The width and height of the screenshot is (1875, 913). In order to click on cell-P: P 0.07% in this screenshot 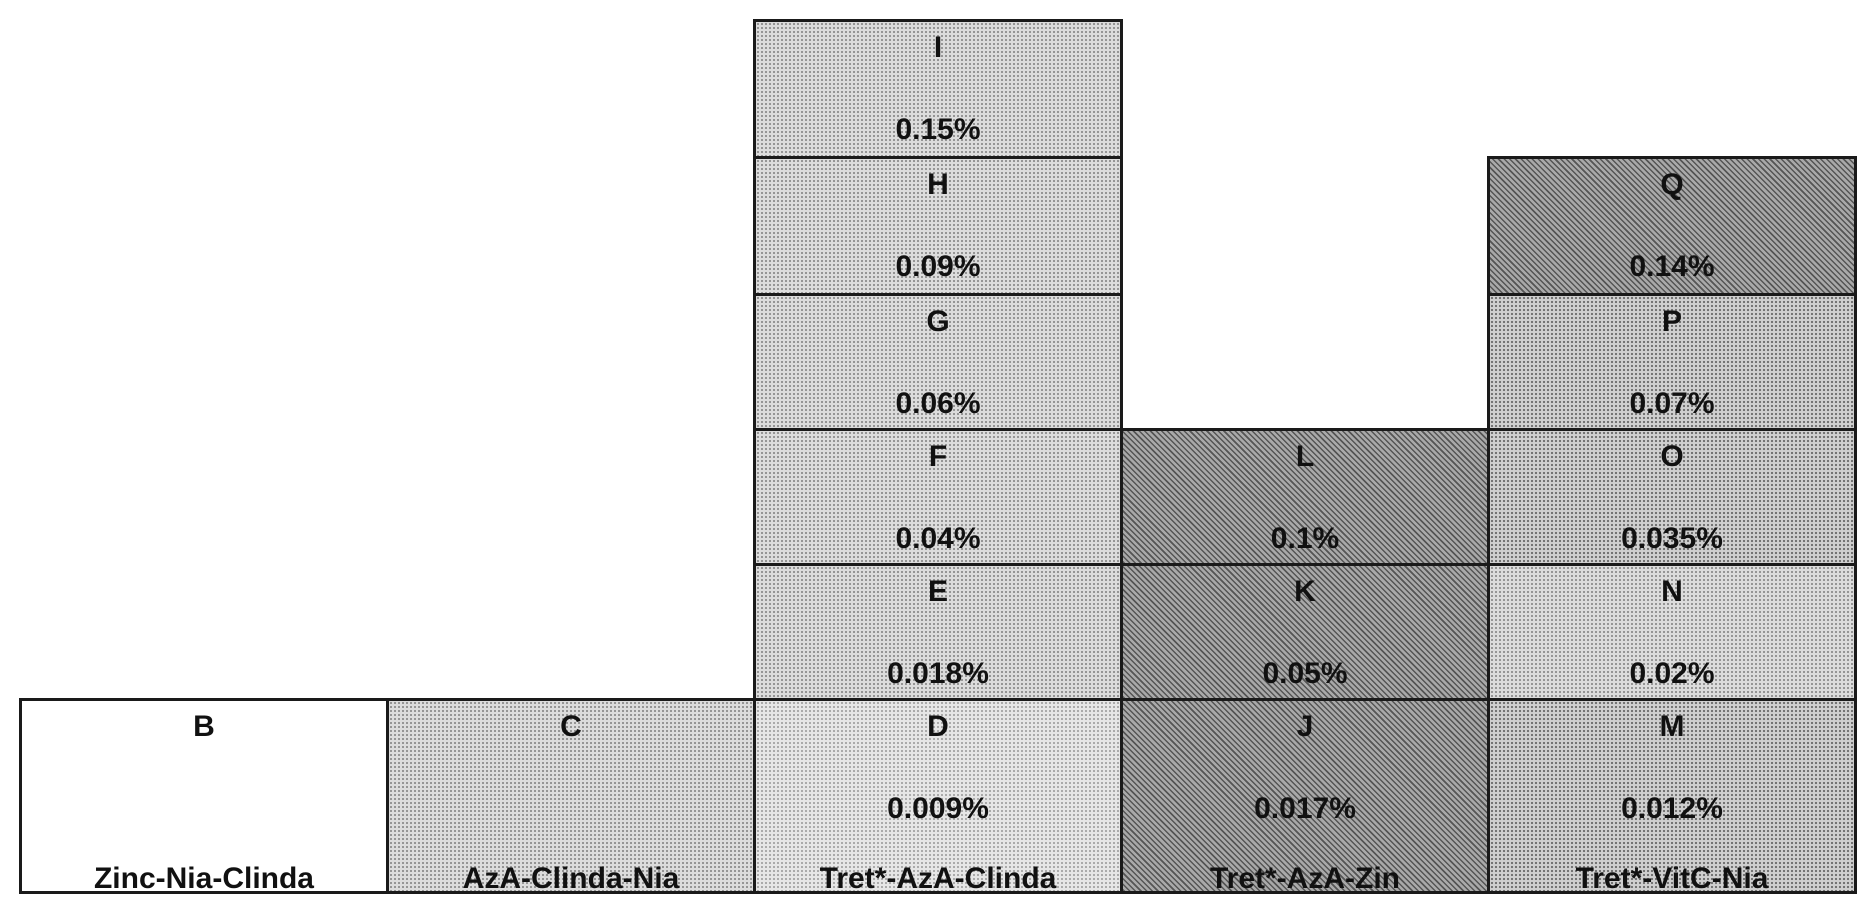, I will do `click(1672, 362)`.